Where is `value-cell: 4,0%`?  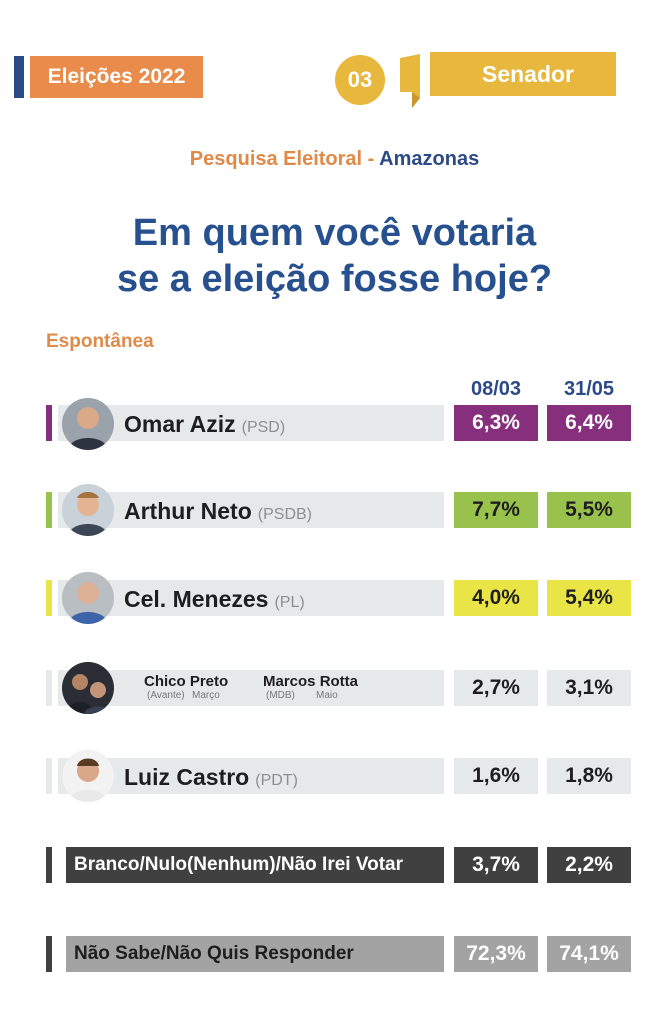
value-cell: 4,0% is located at coordinates (496, 598).